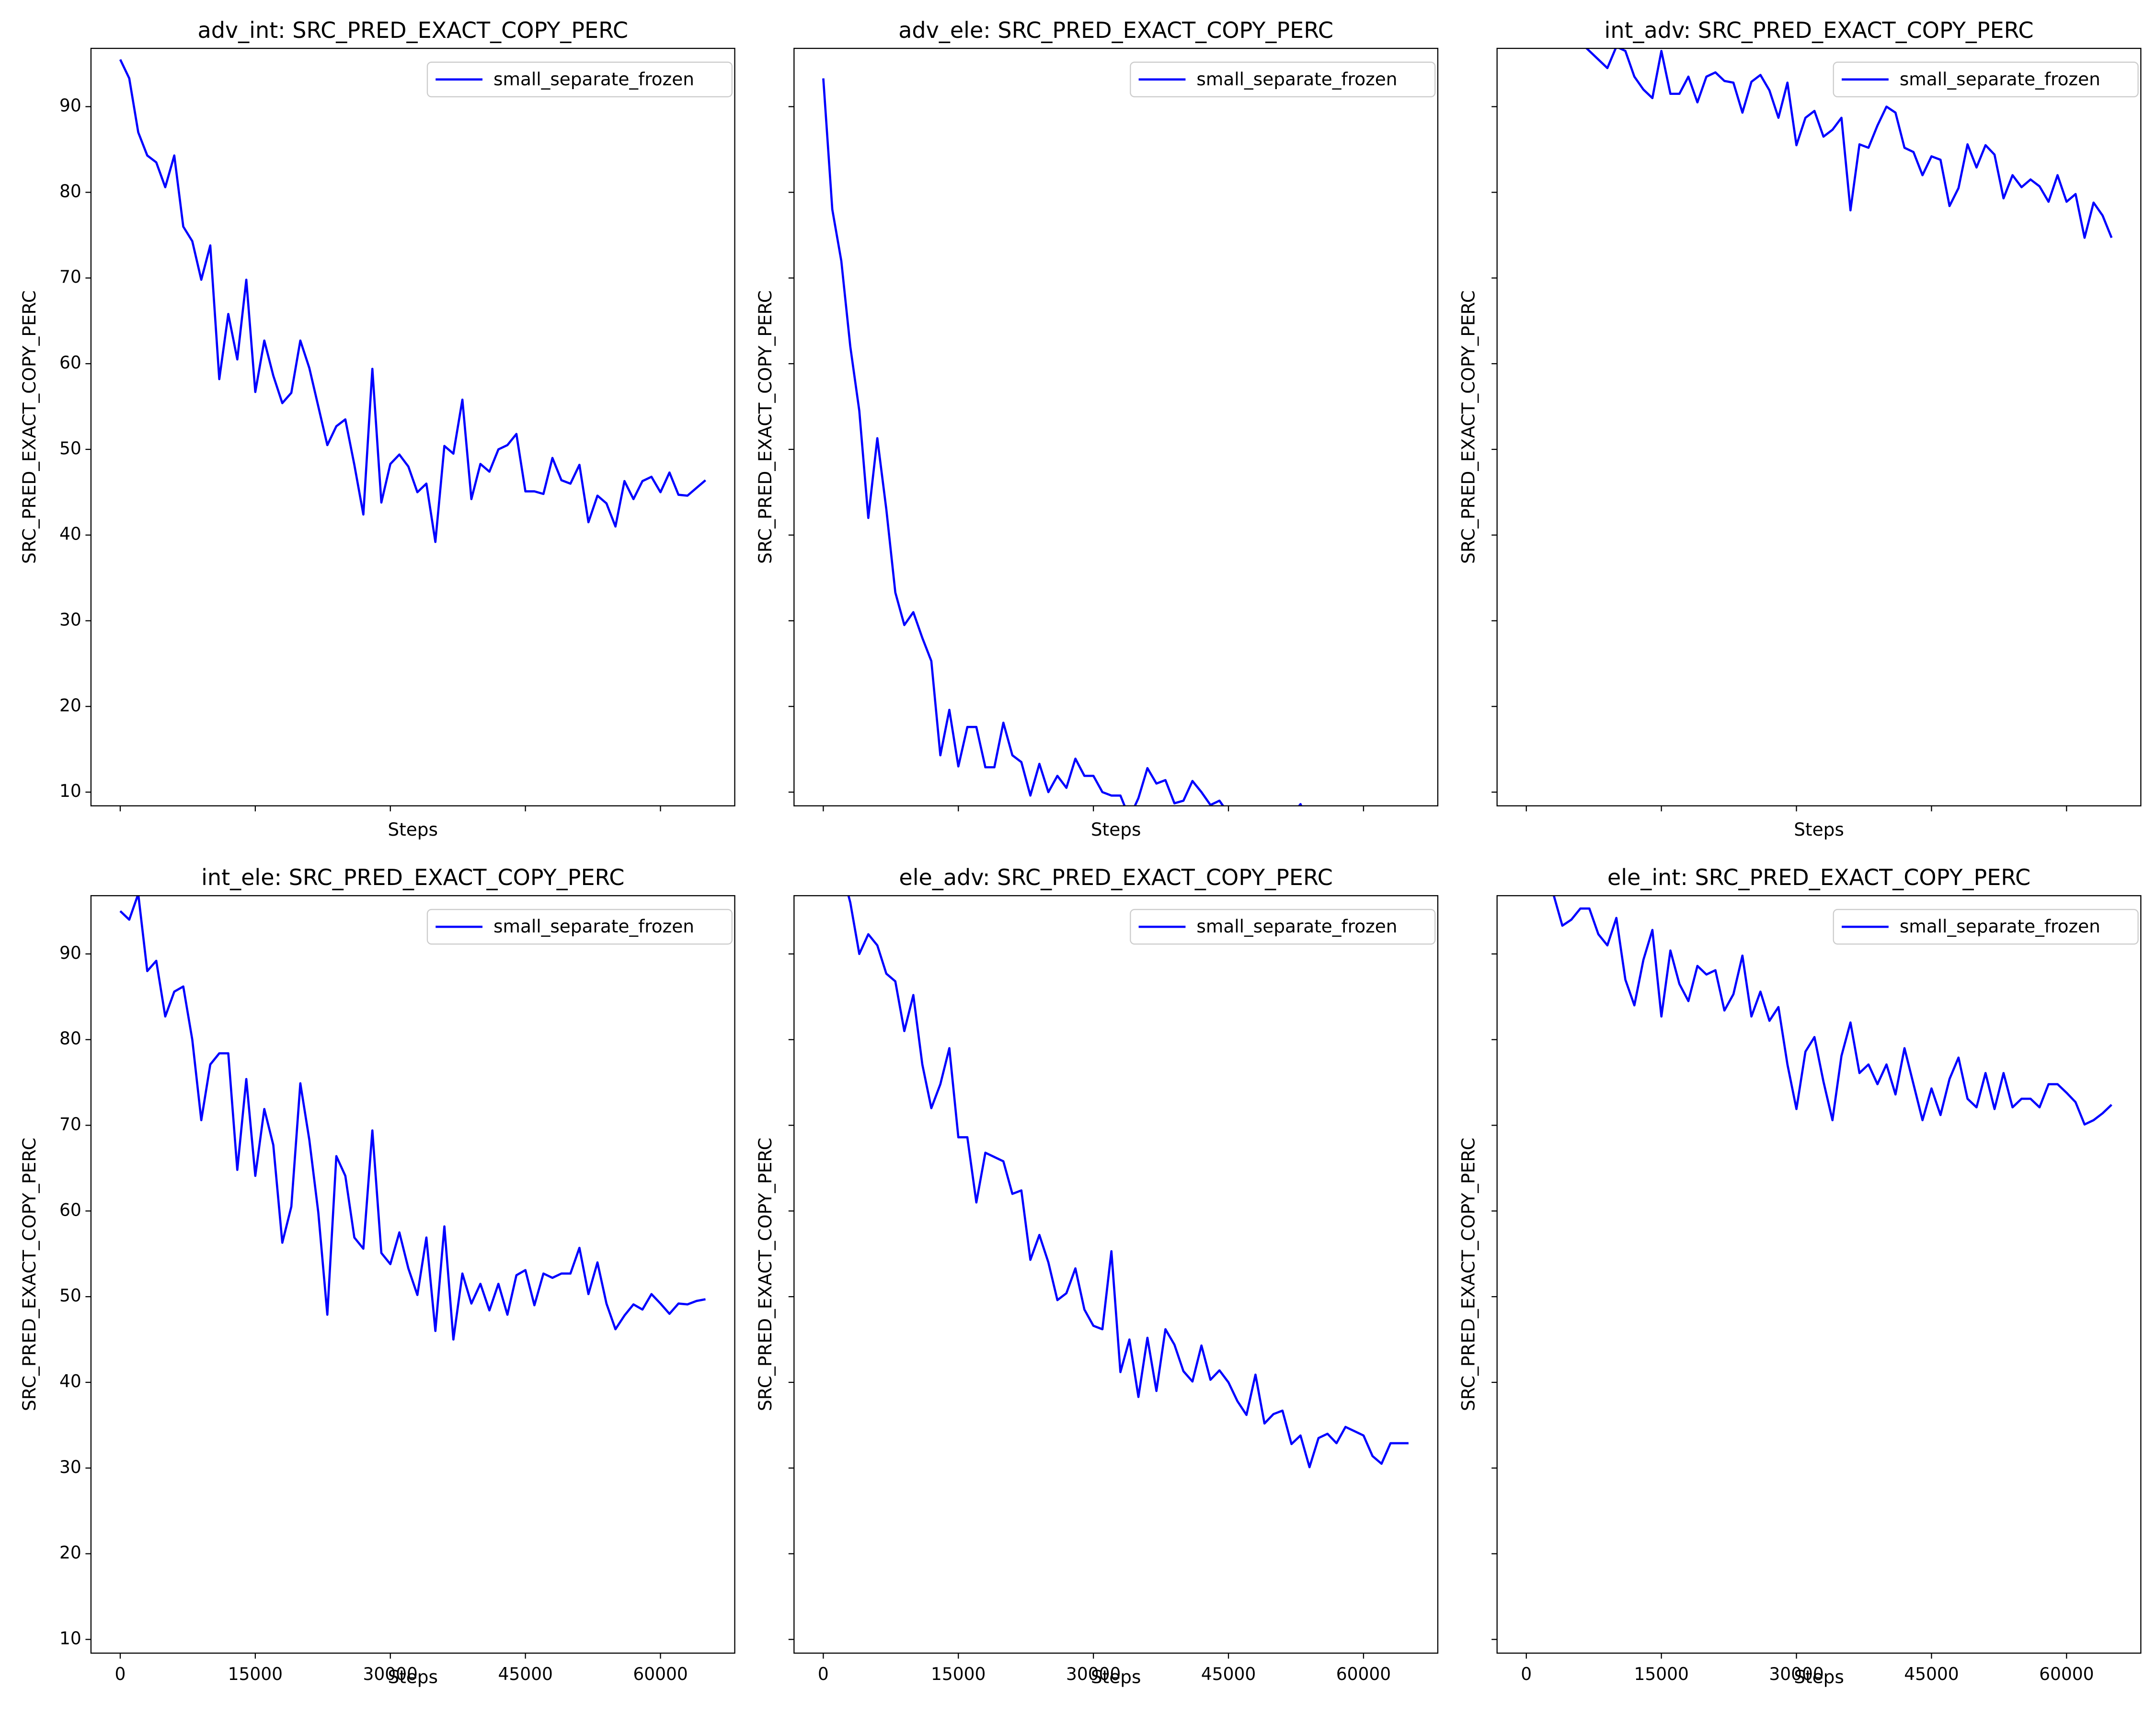  What do you see at coordinates (1115, 877) in the screenshot?
I see `subplot-title: ele_adv: SRC_PRED_EXACT_COPY_PERC` at bounding box center [1115, 877].